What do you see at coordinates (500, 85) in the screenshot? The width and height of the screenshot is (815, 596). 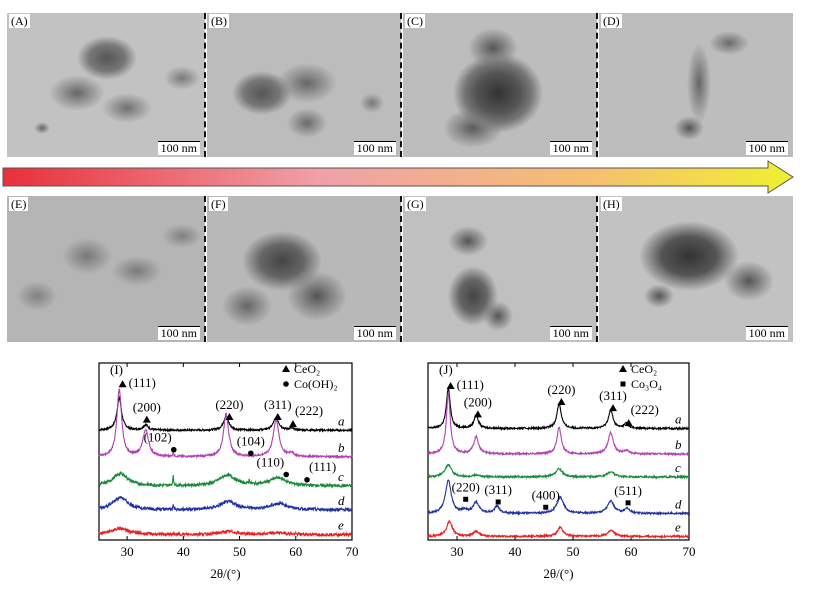 I see `tem-panel-c: (C) 100 nm` at bounding box center [500, 85].